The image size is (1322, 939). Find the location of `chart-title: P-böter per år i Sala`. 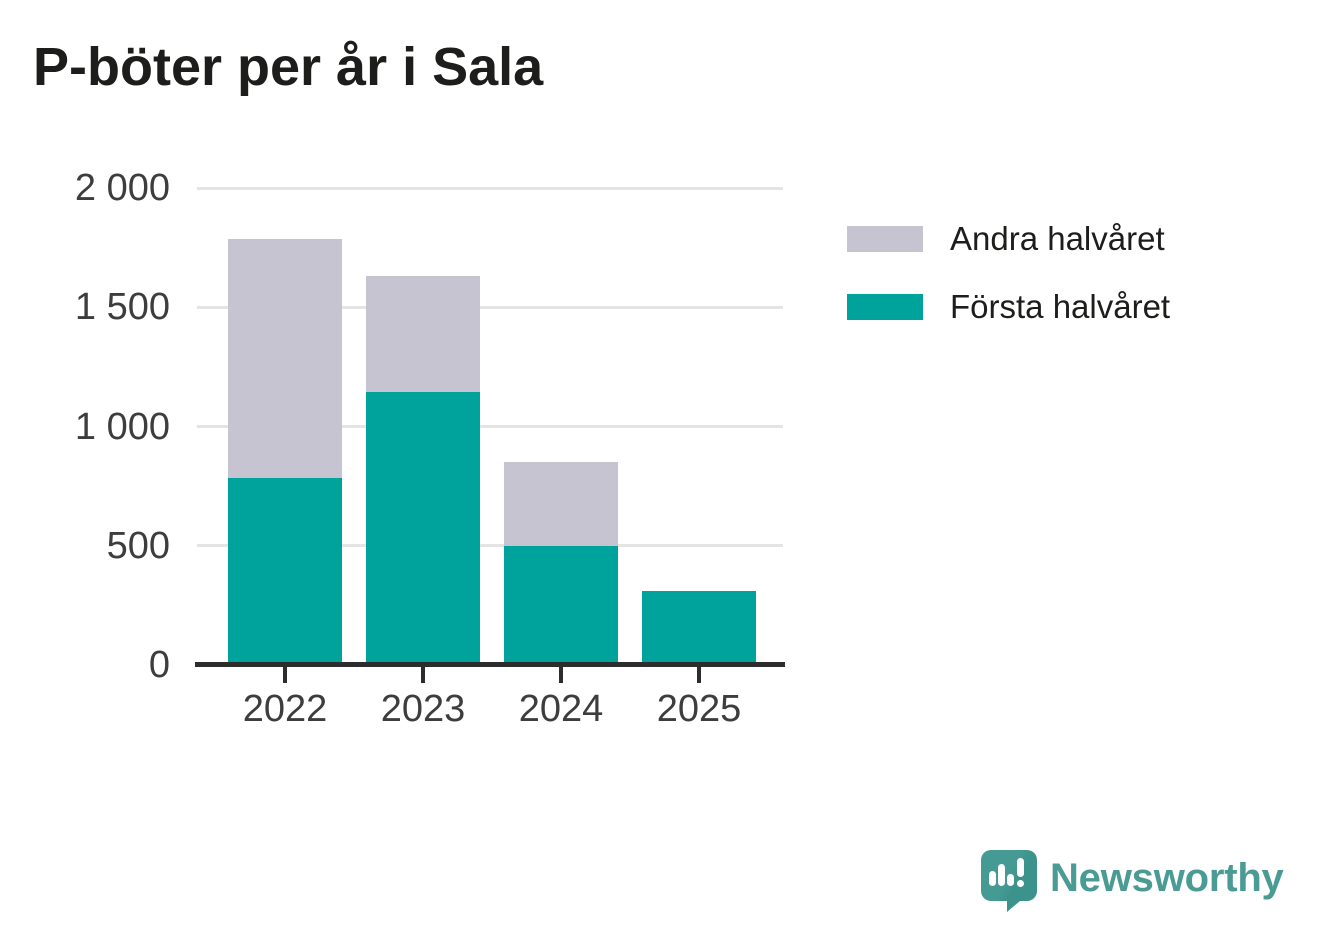

chart-title: P-böter per år i Sala is located at coordinates (288, 67).